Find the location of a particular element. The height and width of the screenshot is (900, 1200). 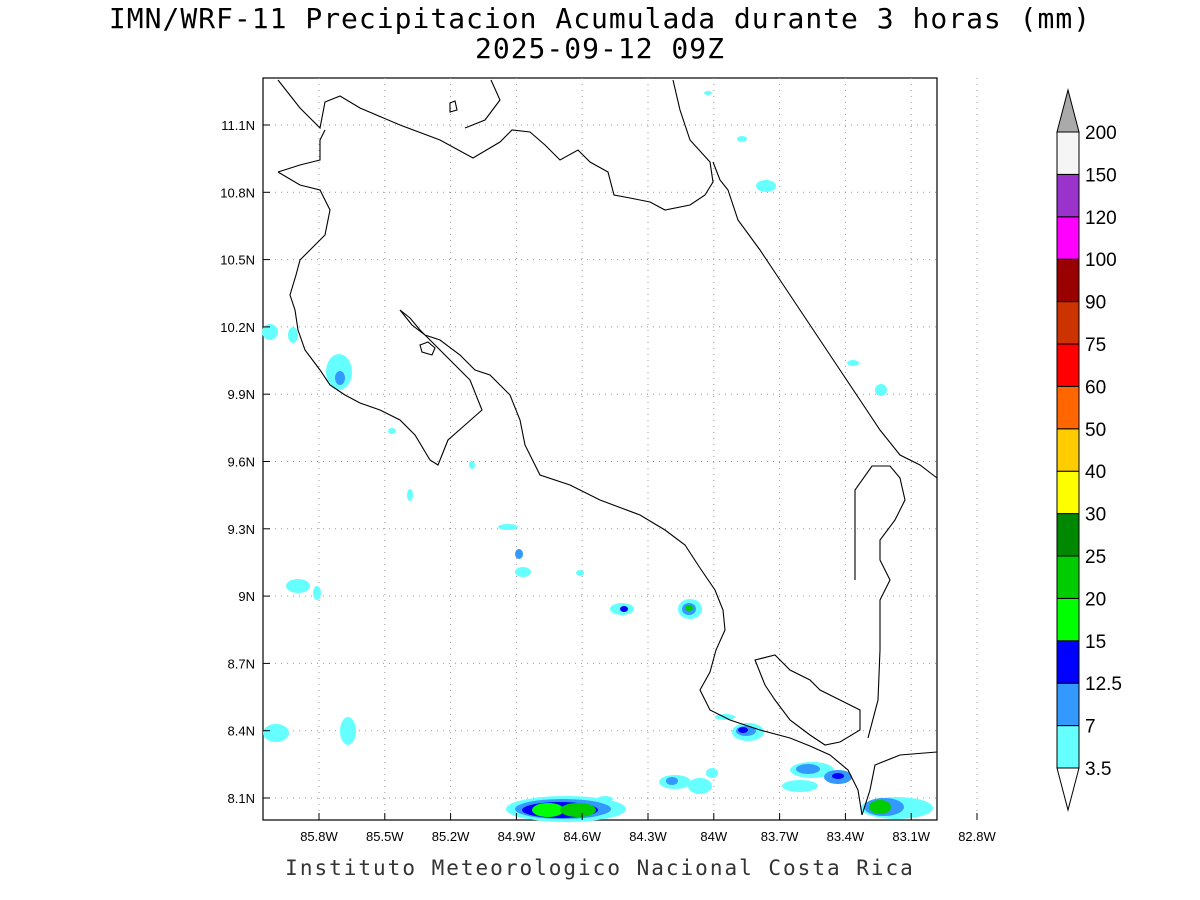

lat-tick-label: 9.3N is located at coordinates (241, 529).